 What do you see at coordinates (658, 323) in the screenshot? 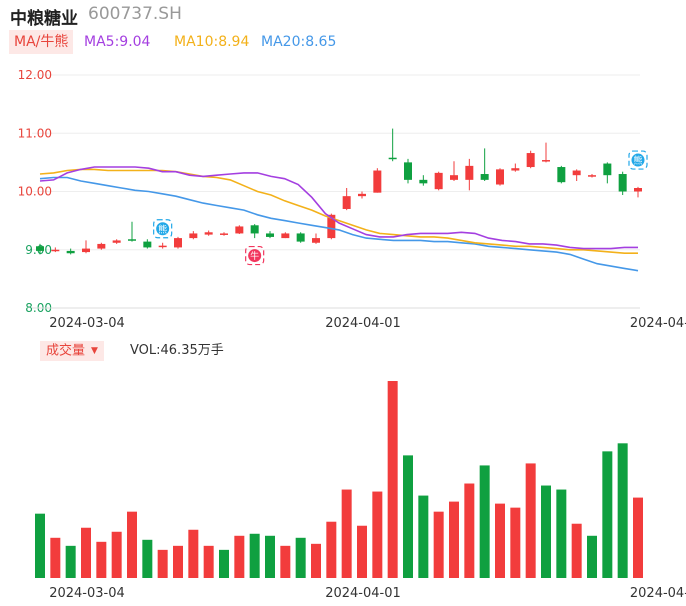
I see `x-tick-label: 2024-04-30` at bounding box center [658, 323].